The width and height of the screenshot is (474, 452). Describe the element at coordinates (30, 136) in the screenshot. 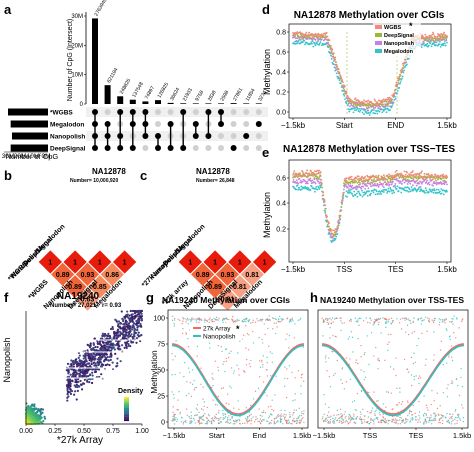

I see `set-size-bar` at that location.